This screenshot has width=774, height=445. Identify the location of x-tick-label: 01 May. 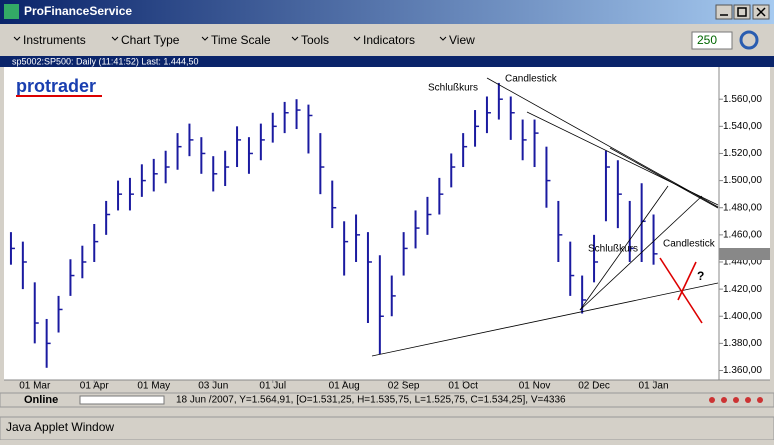
(153, 386).